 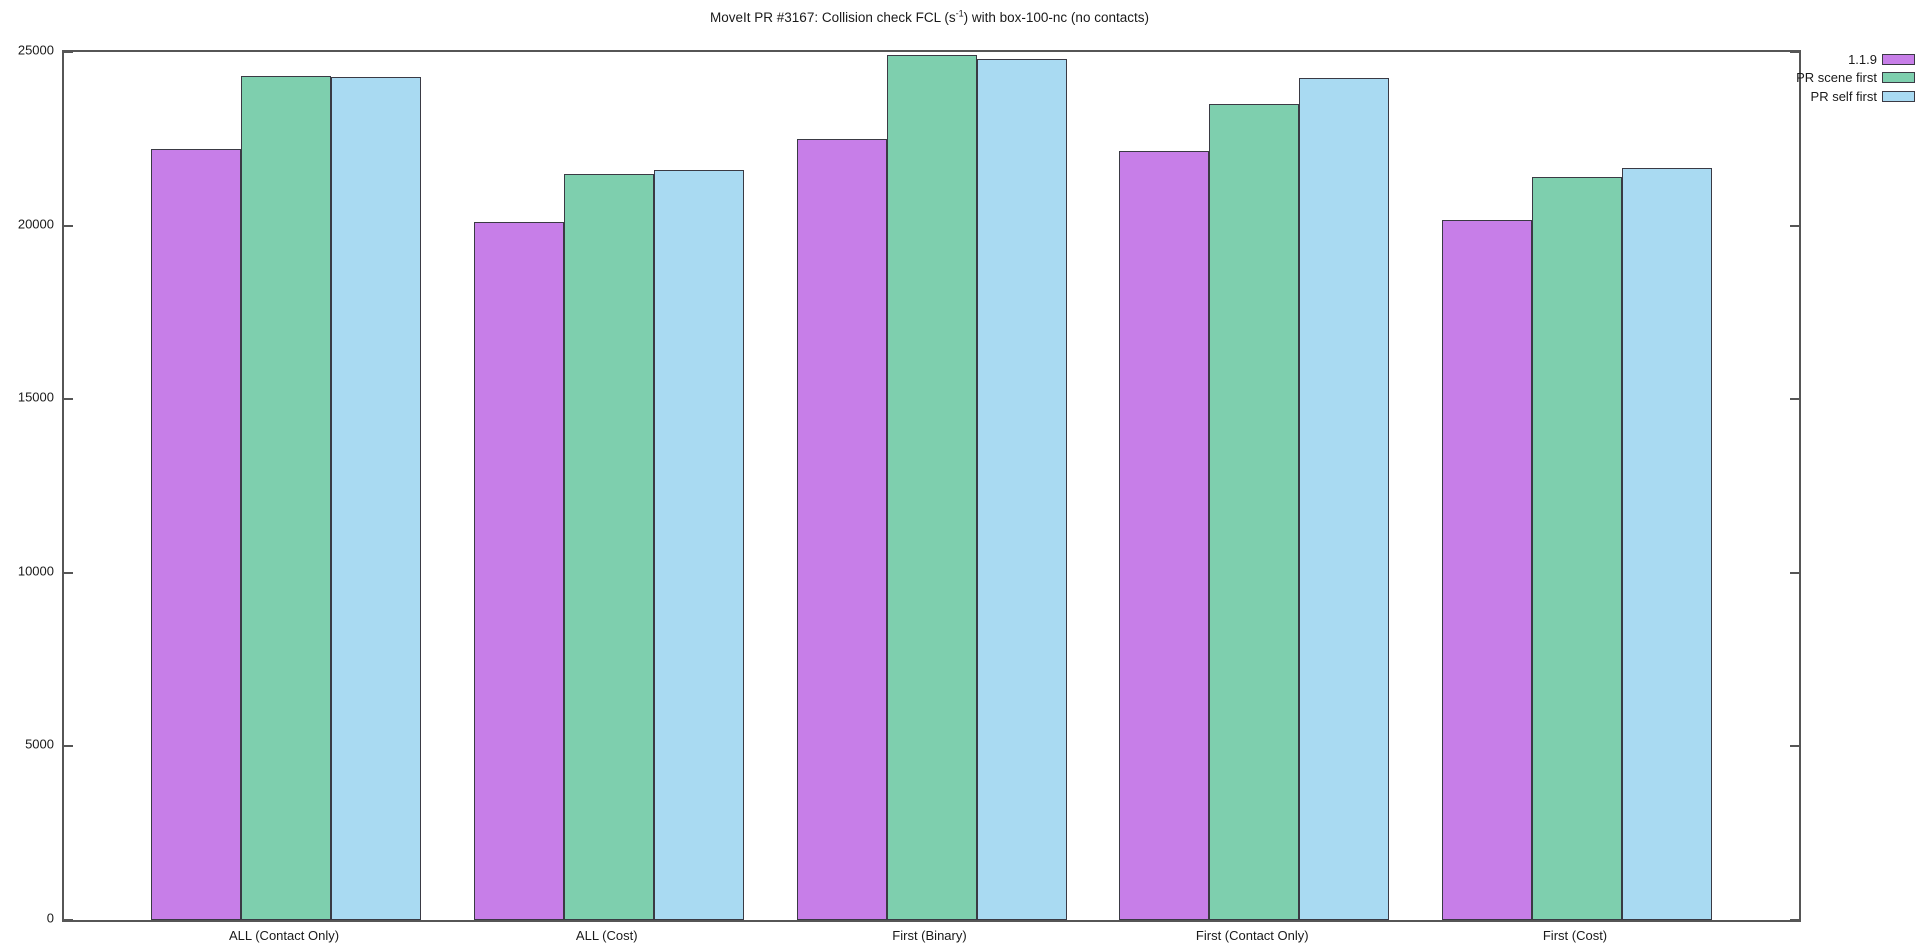 I want to click on y-axis-tick-label: 20000, so click(x=35, y=224).